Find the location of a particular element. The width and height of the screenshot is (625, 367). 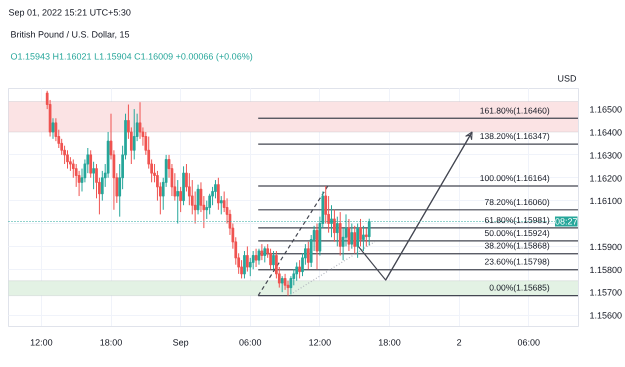

annotation: 50.00%(1.15924) is located at coordinates (517, 233).